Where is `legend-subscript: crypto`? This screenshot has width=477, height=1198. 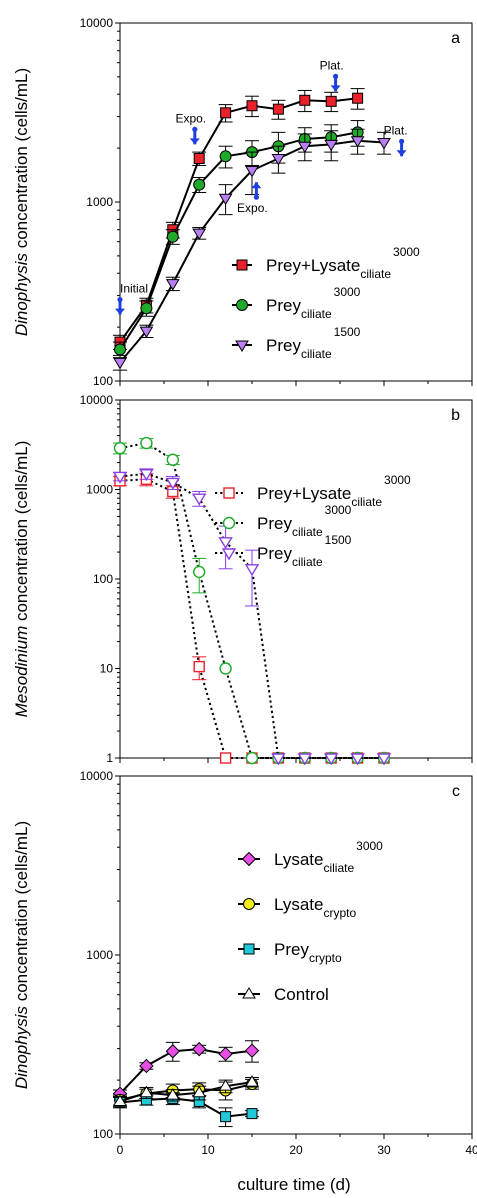
legend-subscript: crypto is located at coordinates (325, 958).